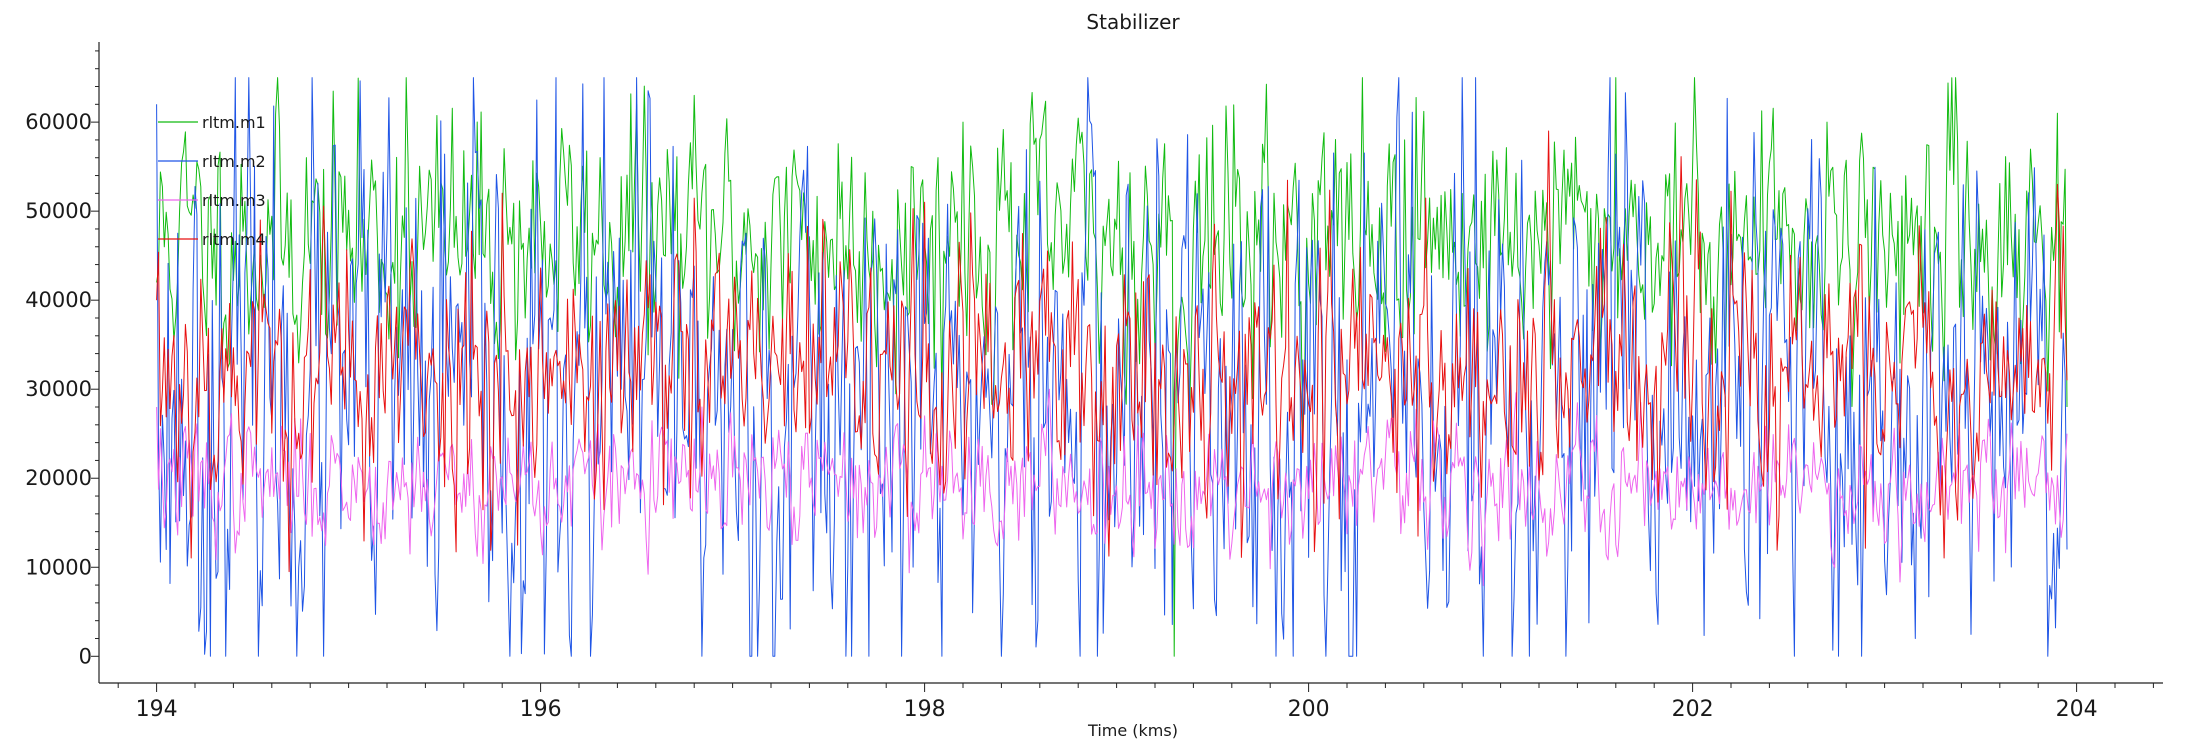 This screenshot has height=748, width=2189. What do you see at coordinates (58, 389) in the screenshot?
I see `y-tick-label: 30000` at bounding box center [58, 389].